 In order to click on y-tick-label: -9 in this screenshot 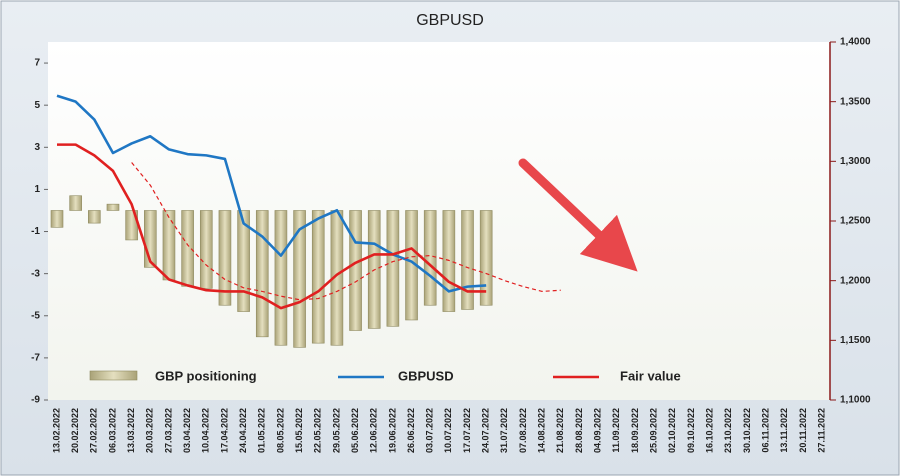, I will do `click(35, 400)`.